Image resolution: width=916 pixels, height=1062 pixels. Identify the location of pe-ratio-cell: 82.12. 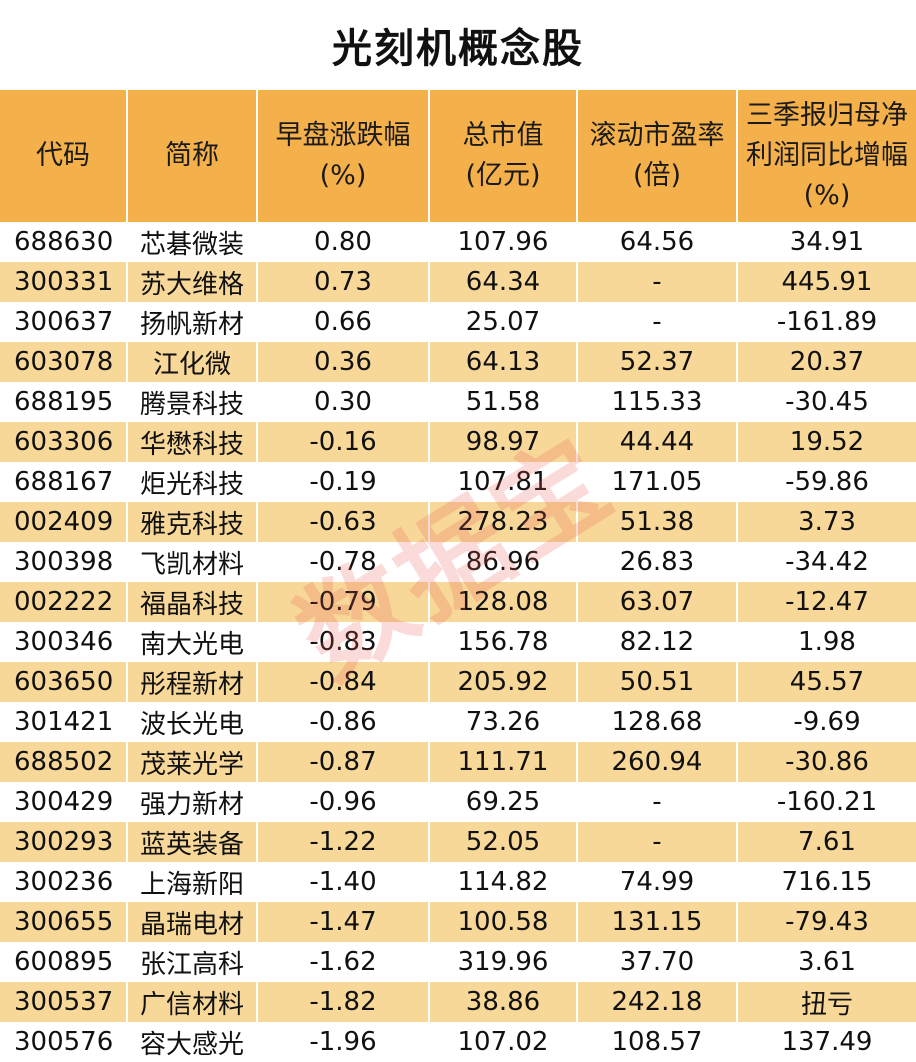
(657, 642).